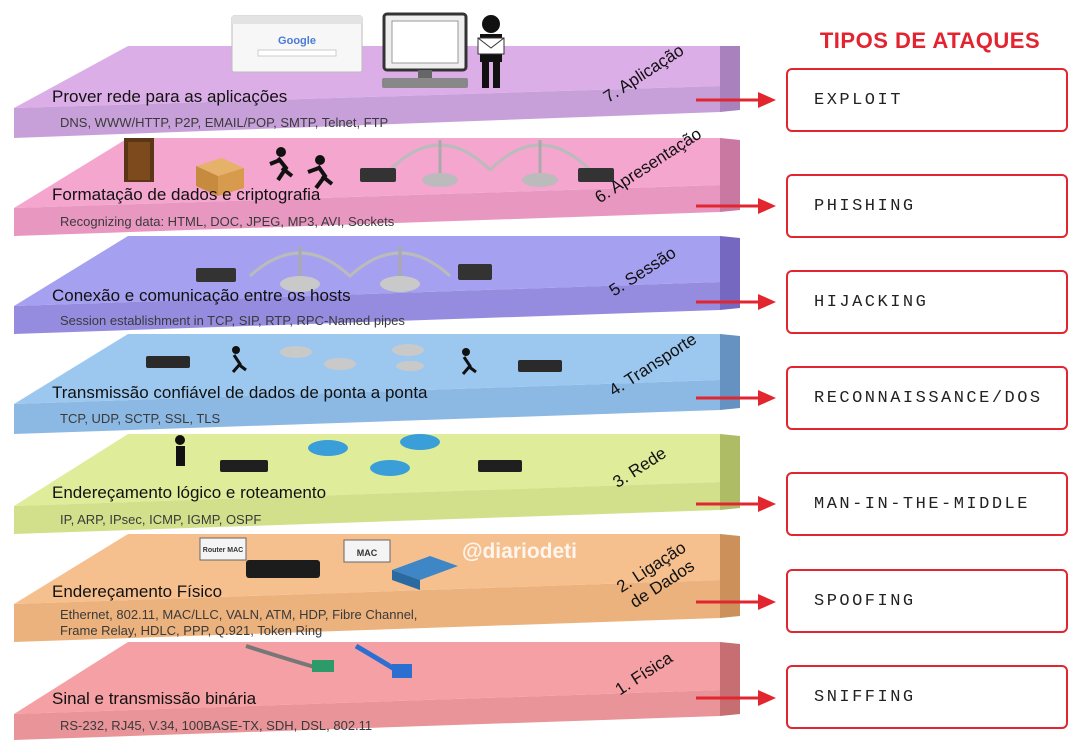 The height and width of the screenshot is (754, 1080). What do you see at coordinates (354, 359) in the screenshot?
I see `transport-routers-icon` at bounding box center [354, 359].